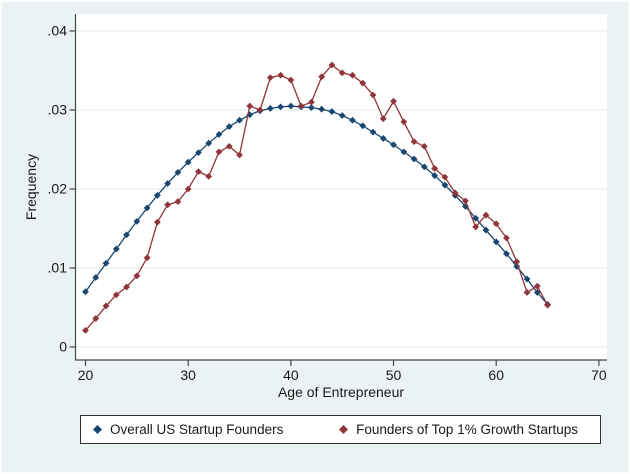  I want to click on x-tick-label: 50, so click(394, 375).